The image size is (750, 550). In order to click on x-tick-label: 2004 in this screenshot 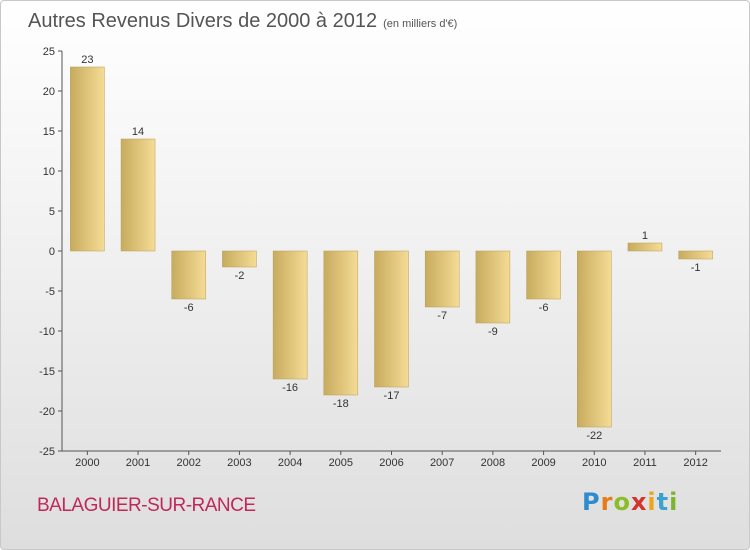, I will do `click(290, 463)`.